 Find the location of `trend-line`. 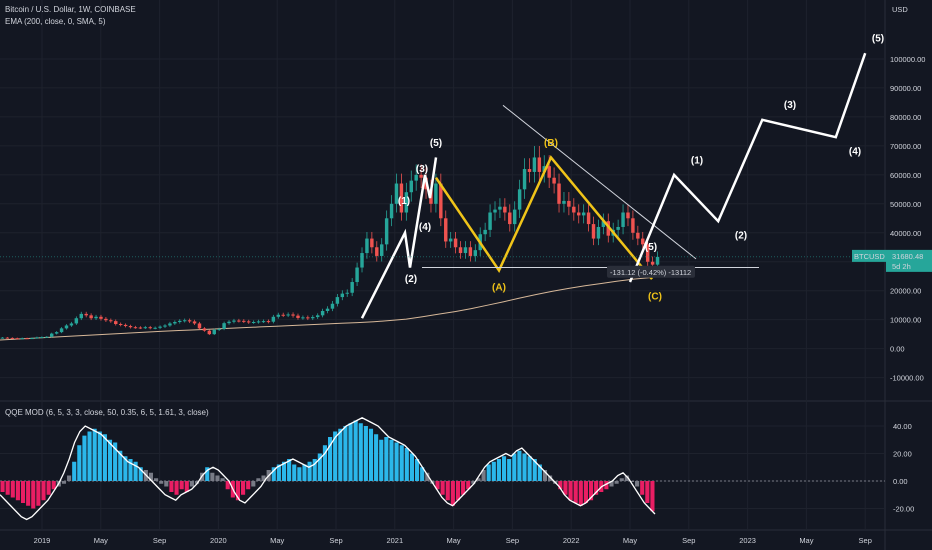

trend-line is located at coordinates (599, 182).